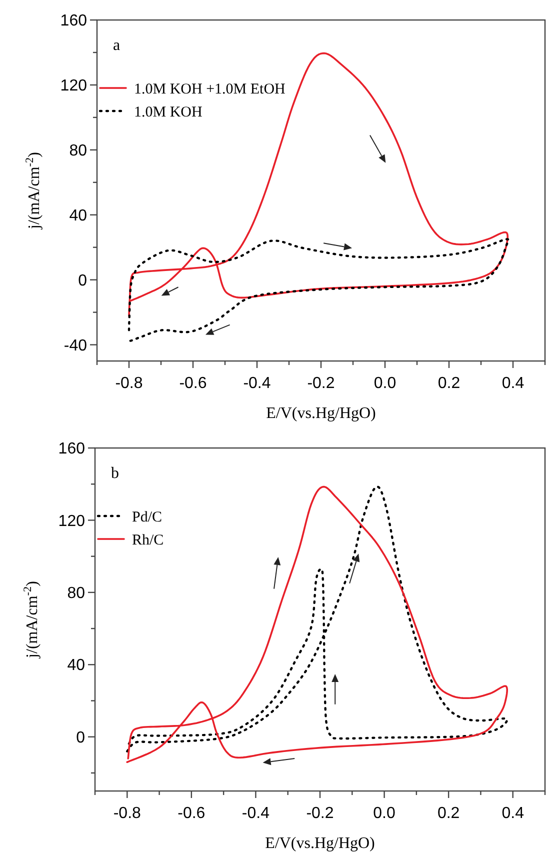 This screenshot has width=553, height=856. Describe the element at coordinates (116, 45) in the screenshot. I see `annotation: a` at that location.